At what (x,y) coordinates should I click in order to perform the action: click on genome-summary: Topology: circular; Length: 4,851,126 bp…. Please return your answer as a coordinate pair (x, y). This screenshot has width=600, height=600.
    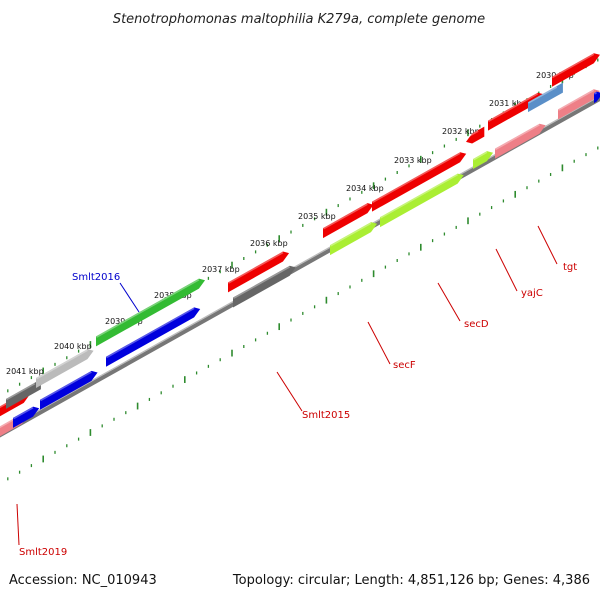
    Looking at the image, I should click on (411, 580).